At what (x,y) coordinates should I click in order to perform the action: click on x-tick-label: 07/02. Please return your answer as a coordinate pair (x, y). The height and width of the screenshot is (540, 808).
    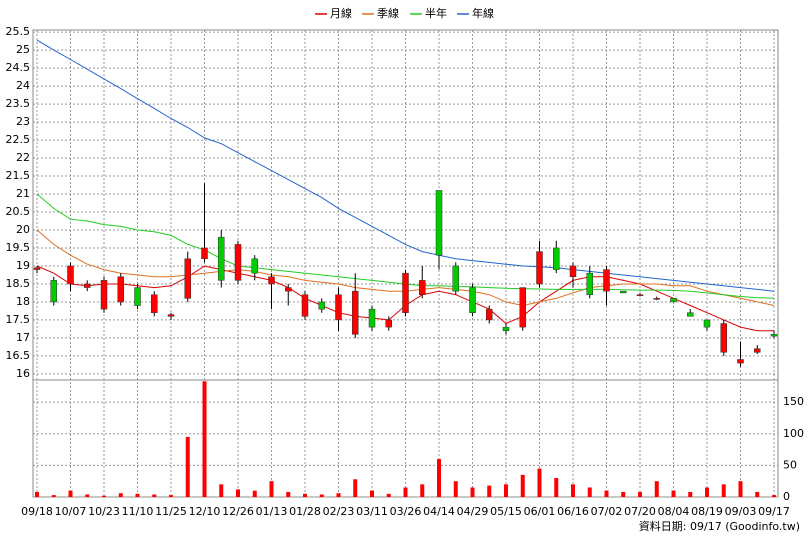
    Looking at the image, I should click on (607, 511).